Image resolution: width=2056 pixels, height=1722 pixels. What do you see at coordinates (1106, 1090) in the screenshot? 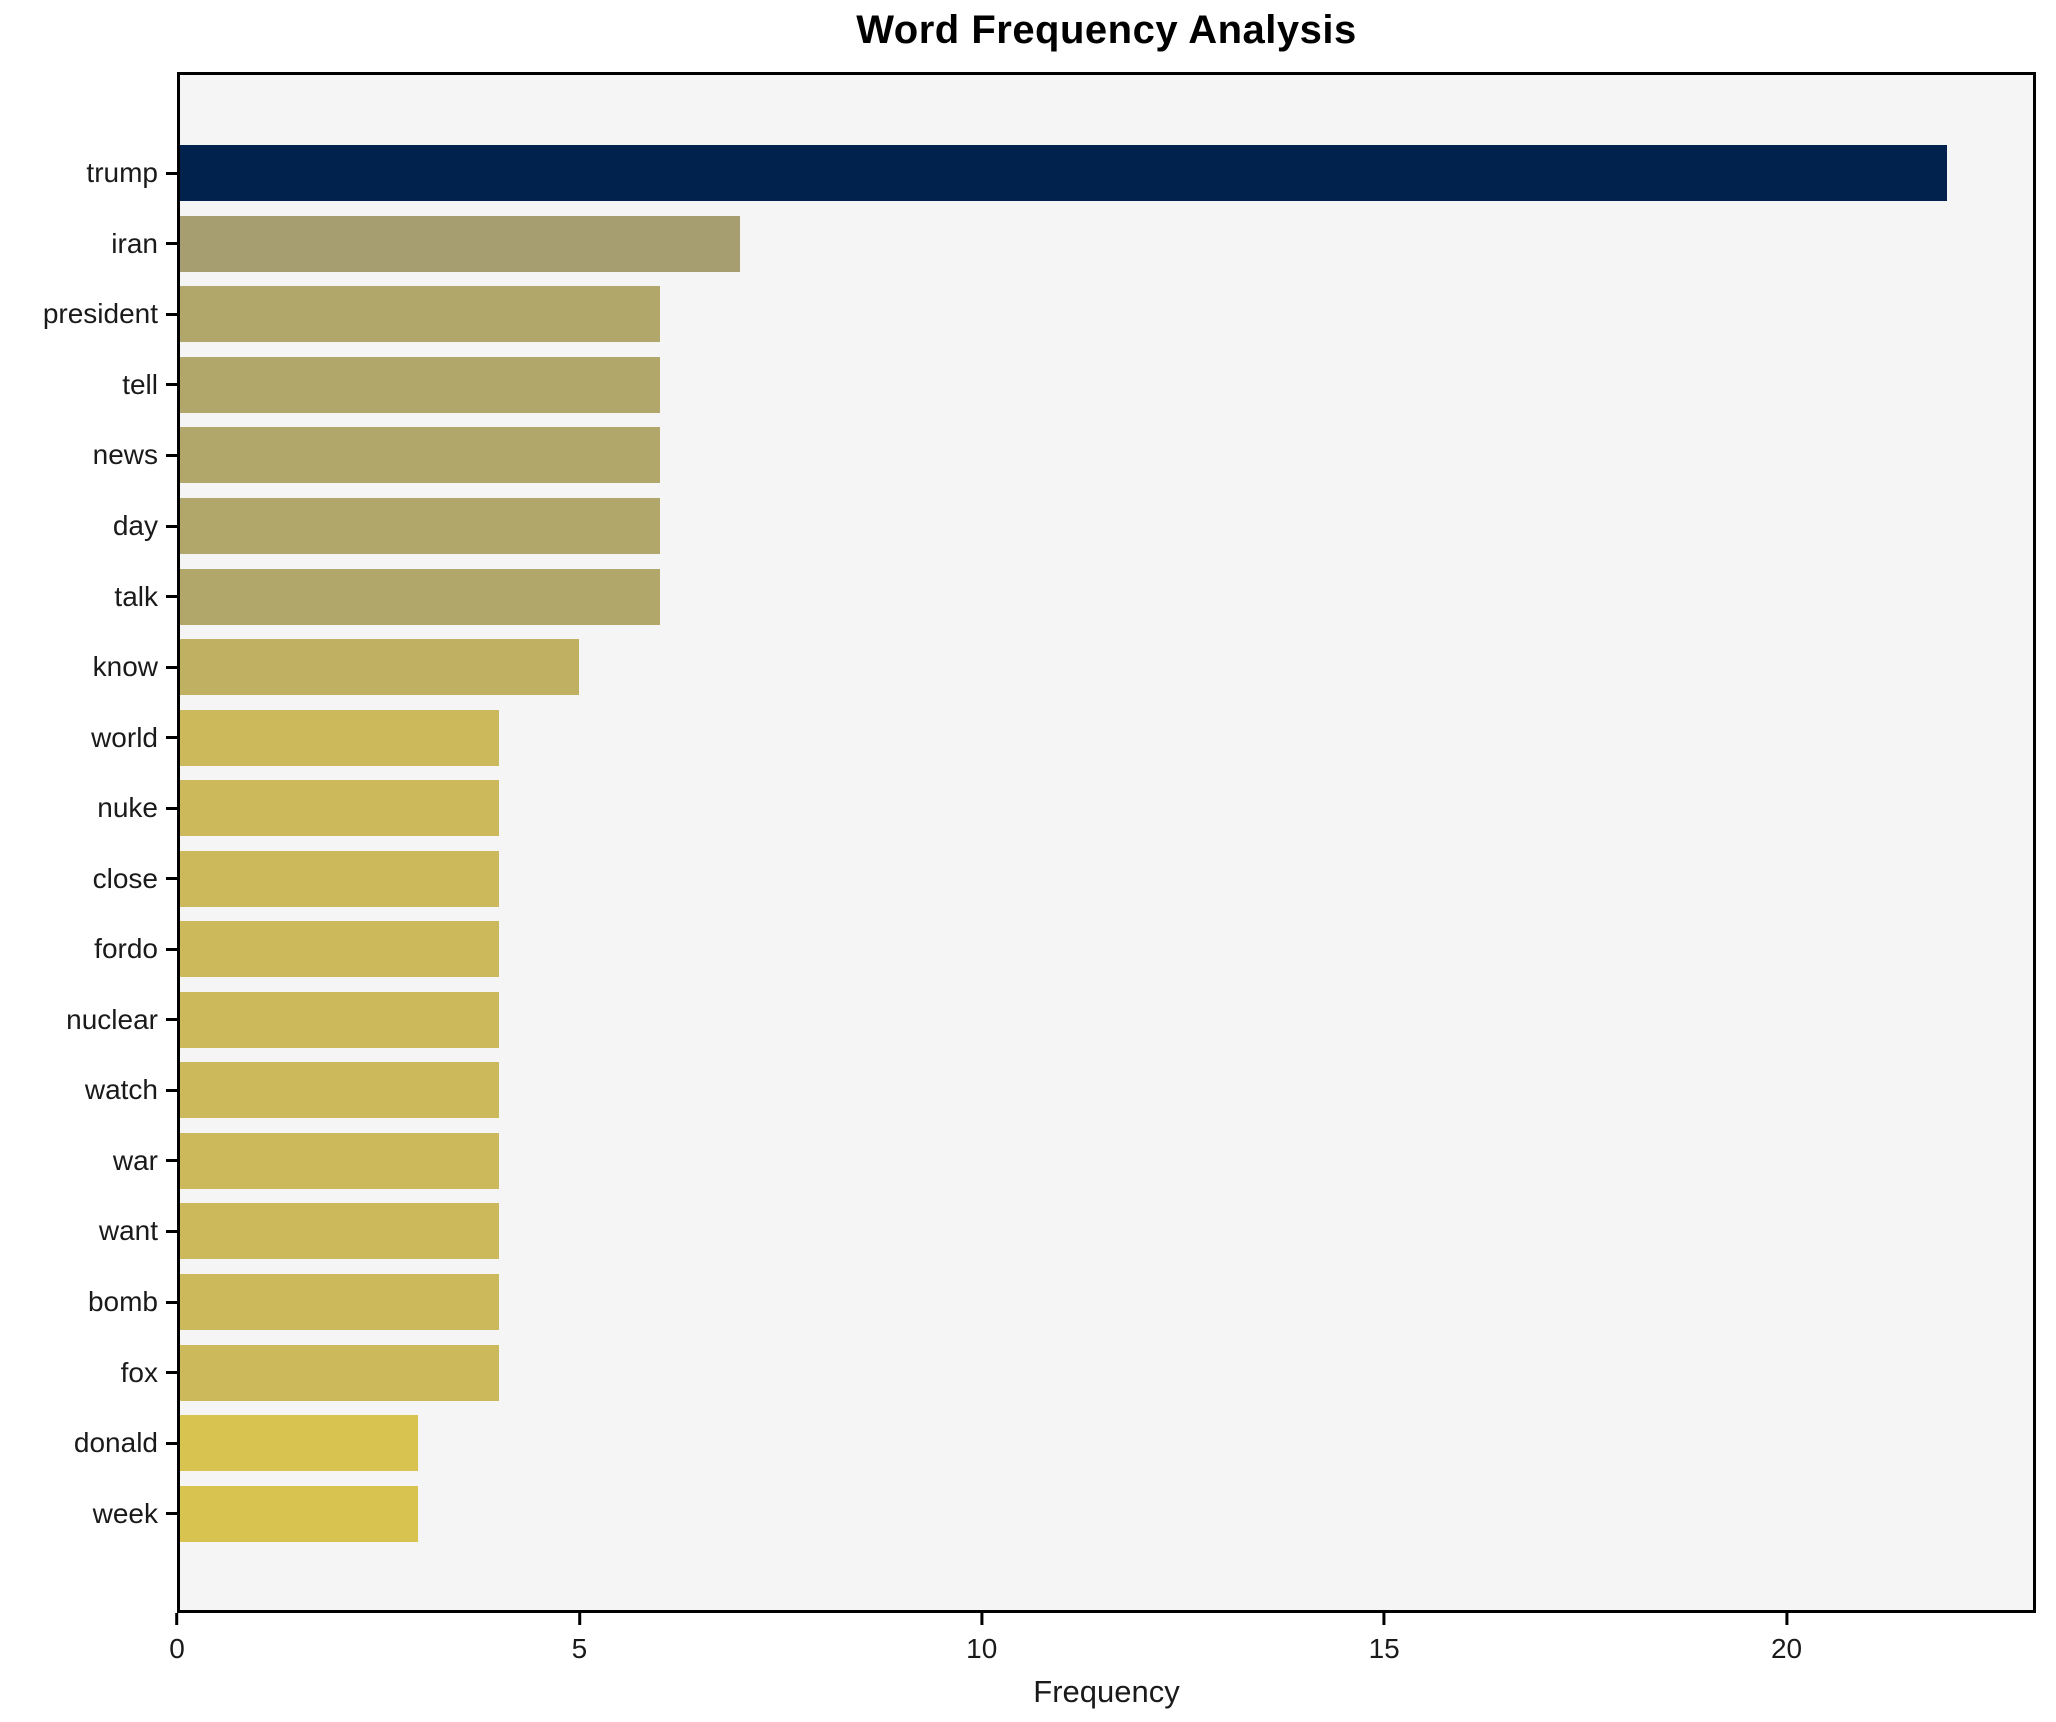
I see `bar-row-watch` at bounding box center [1106, 1090].